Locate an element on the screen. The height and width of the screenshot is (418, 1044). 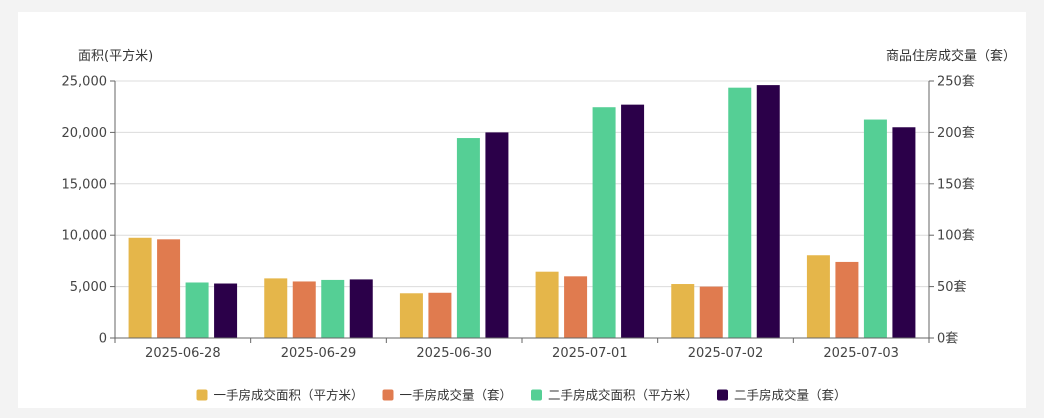
right-tick-label: 200套 is located at coordinates (956, 133).